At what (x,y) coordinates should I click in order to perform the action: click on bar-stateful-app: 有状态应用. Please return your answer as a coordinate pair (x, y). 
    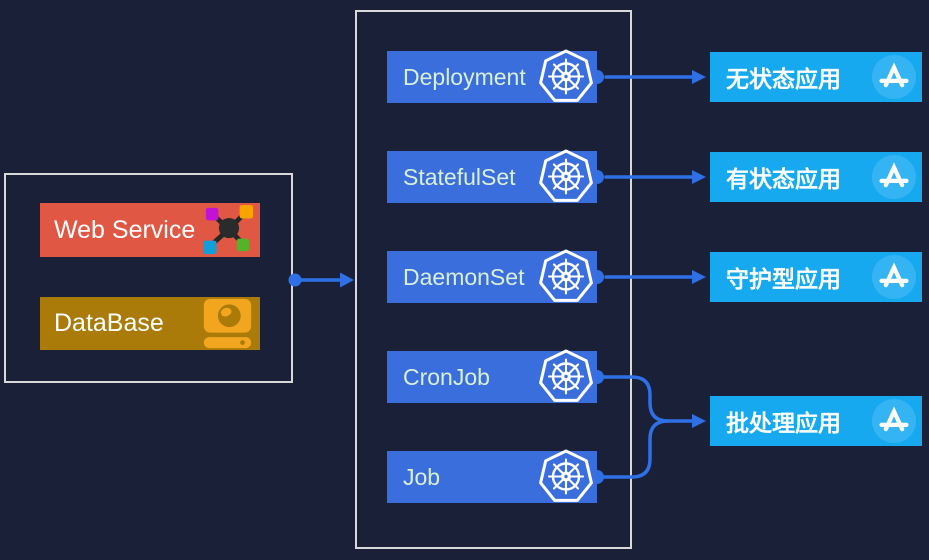
    Looking at the image, I should click on (816, 177).